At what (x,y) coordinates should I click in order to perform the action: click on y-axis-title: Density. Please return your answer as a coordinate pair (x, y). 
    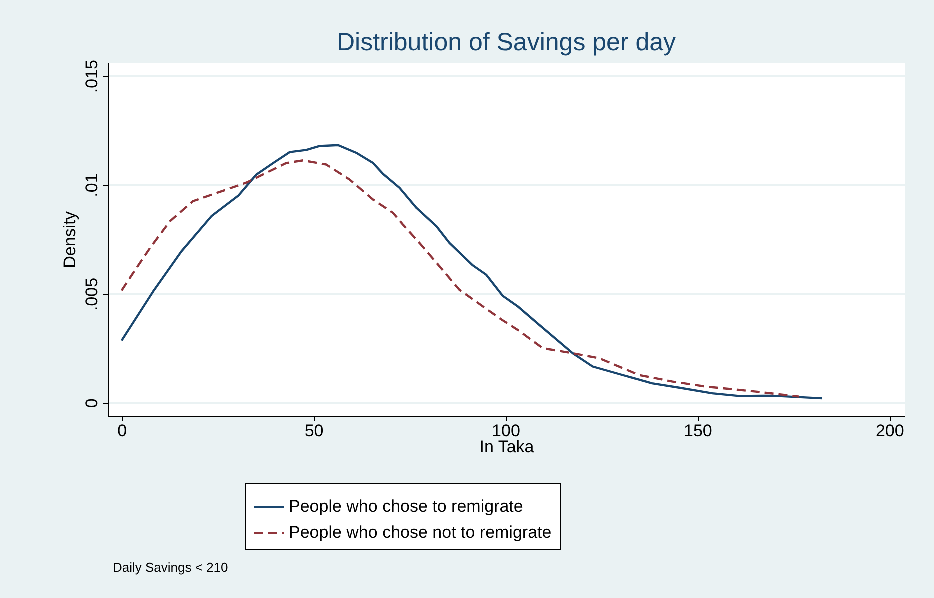
    Looking at the image, I should click on (70, 239).